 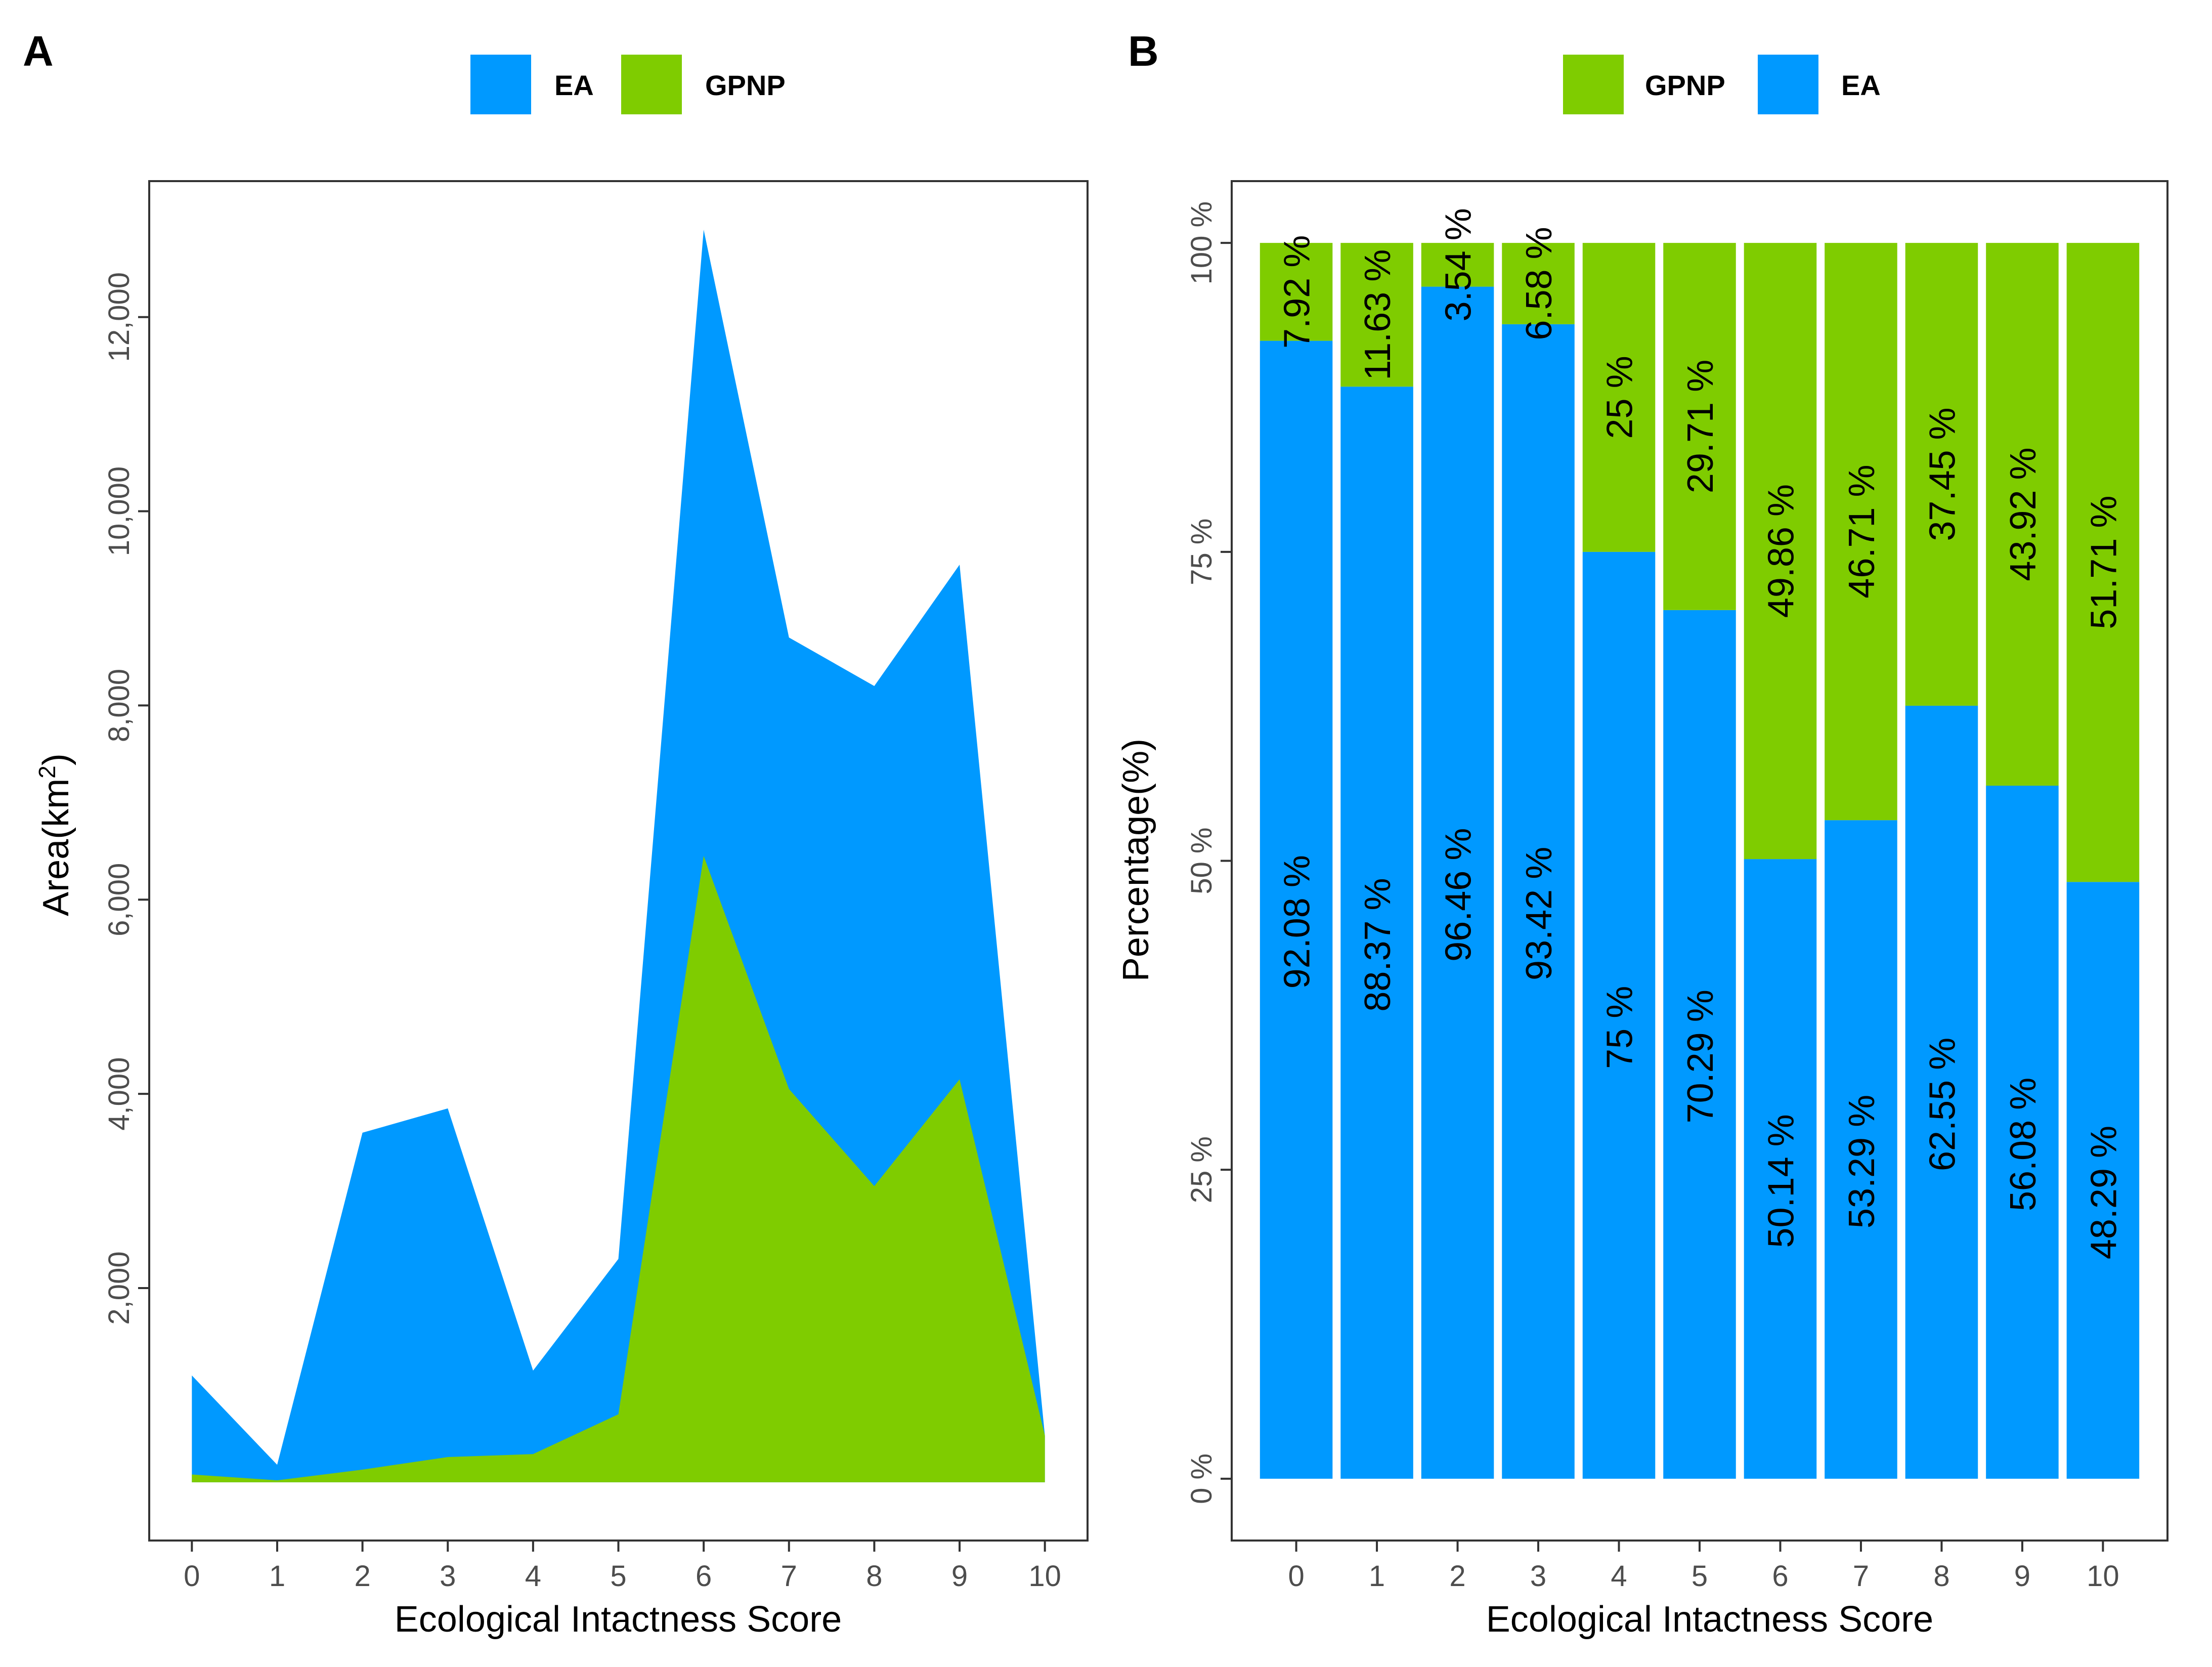 I want to click on legend-a-label-ea: EA, so click(x=574, y=85).